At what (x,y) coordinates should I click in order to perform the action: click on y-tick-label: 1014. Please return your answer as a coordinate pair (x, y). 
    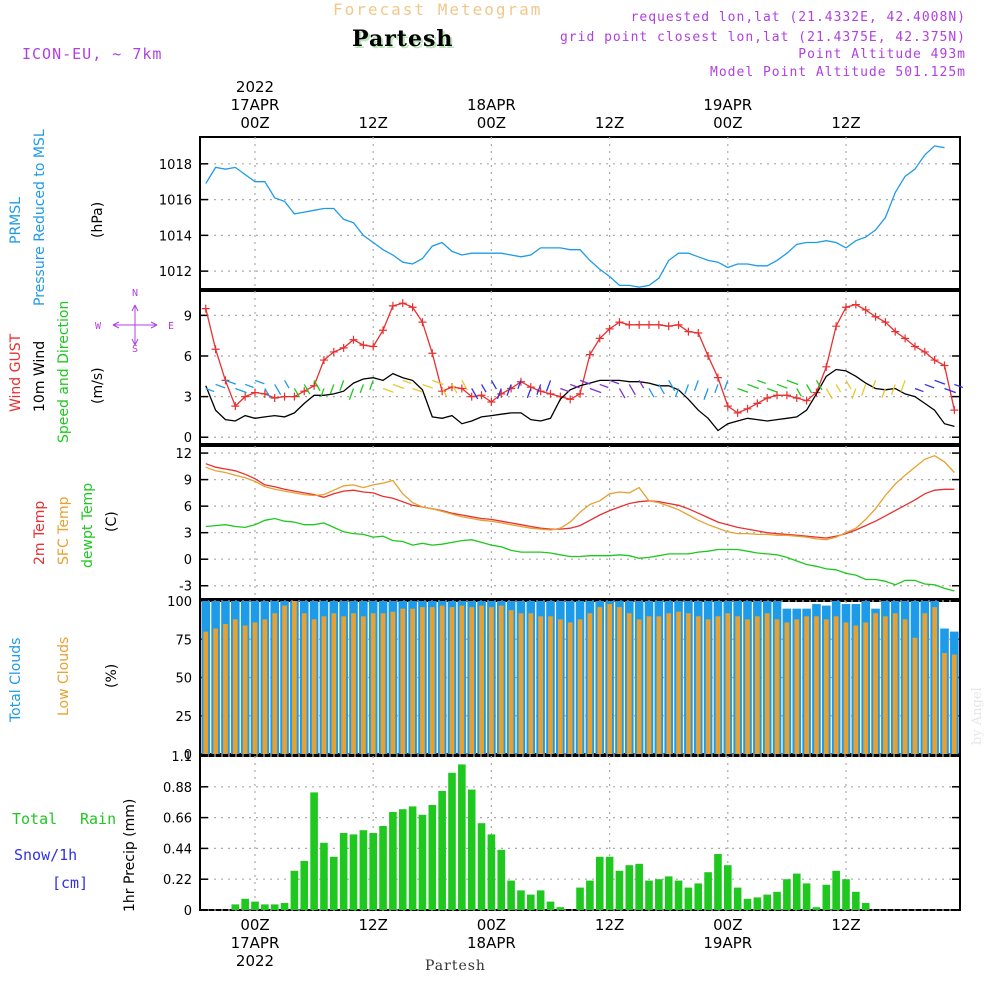
    Looking at the image, I should click on (175, 236).